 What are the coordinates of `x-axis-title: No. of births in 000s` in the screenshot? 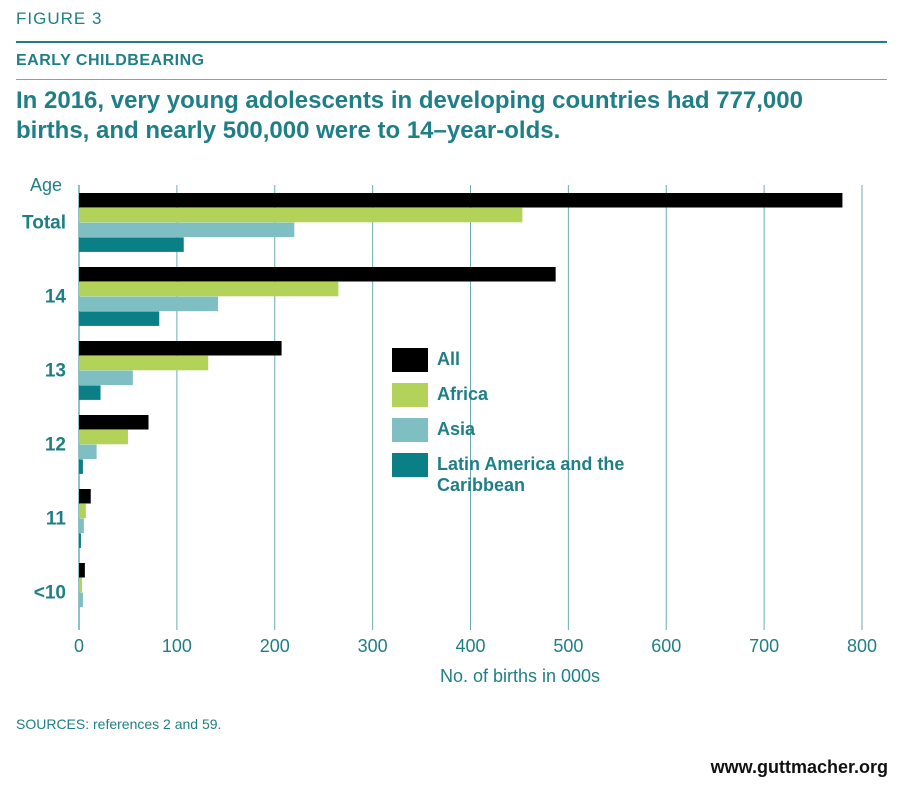 It's located at (520, 676).